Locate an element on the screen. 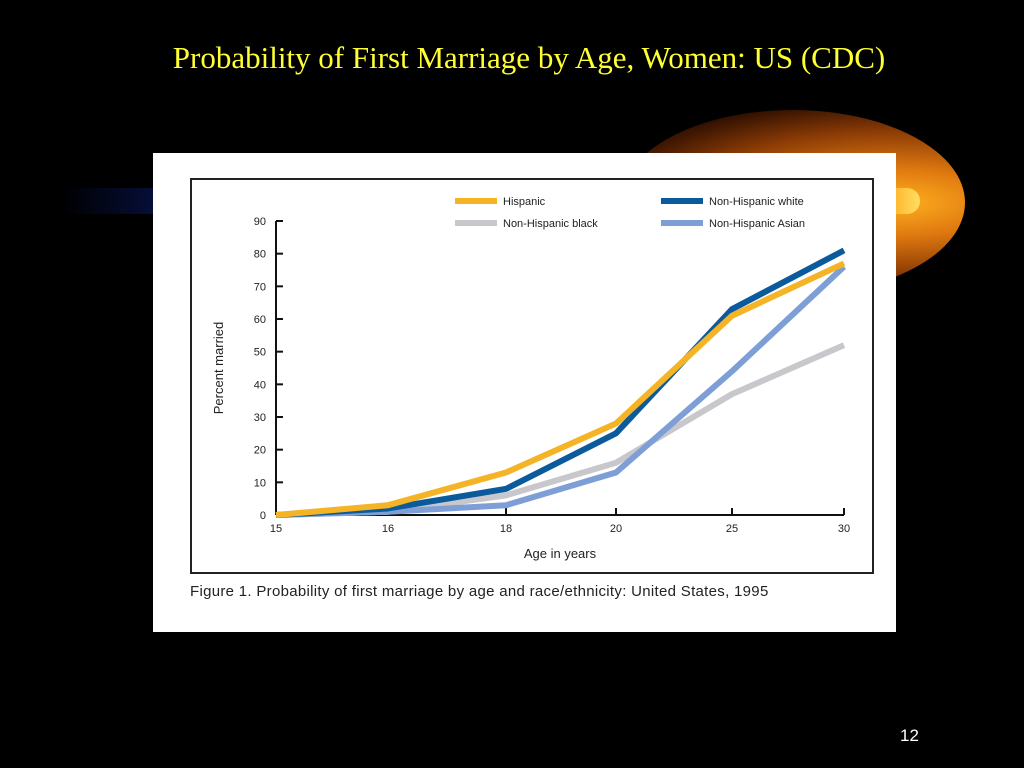 The height and width of the screenshot is (768, 1024). y-tick-label: 20 is located at coordinates (260, 451).